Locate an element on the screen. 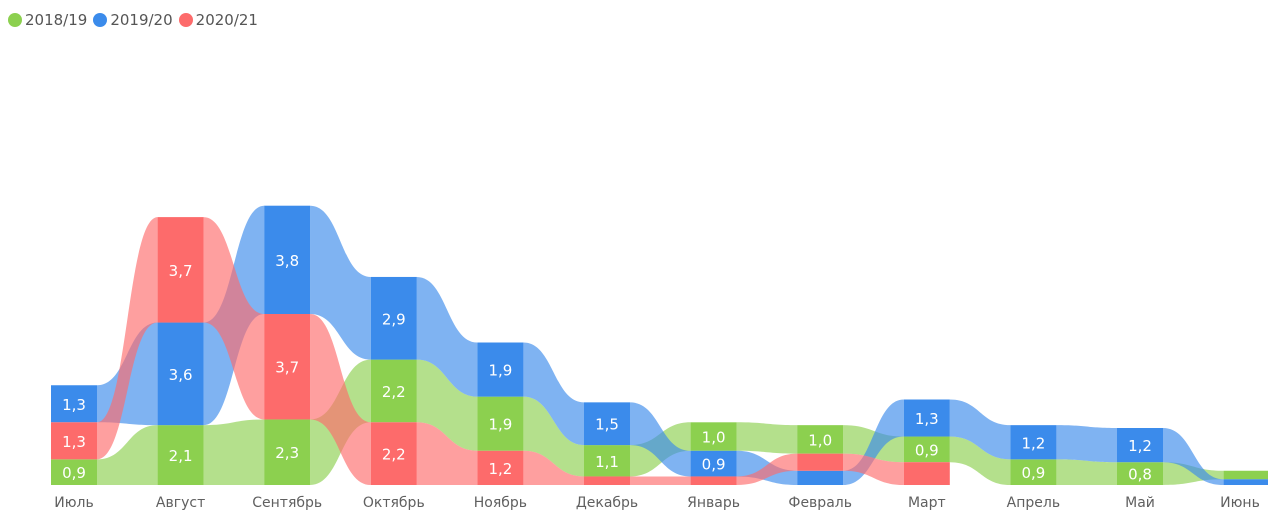 The width and height of the screenshot is (1268, 513). data-label: 1,3 is located at coordinates (927, 419).